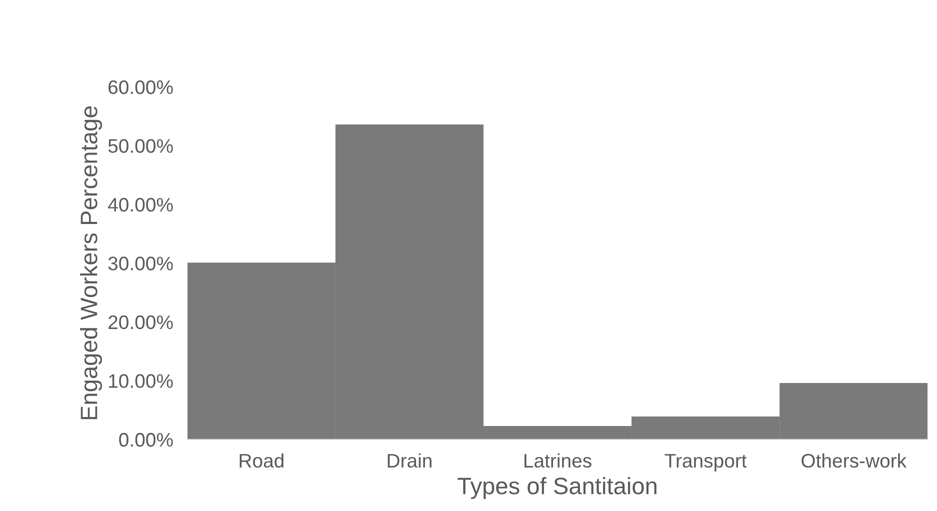 Image resolution: width=937 pixels, height=511 pixels. Describe the element at coordinates (262, 460) in the screenshot. I see `x-tick-label: Road` at that location.